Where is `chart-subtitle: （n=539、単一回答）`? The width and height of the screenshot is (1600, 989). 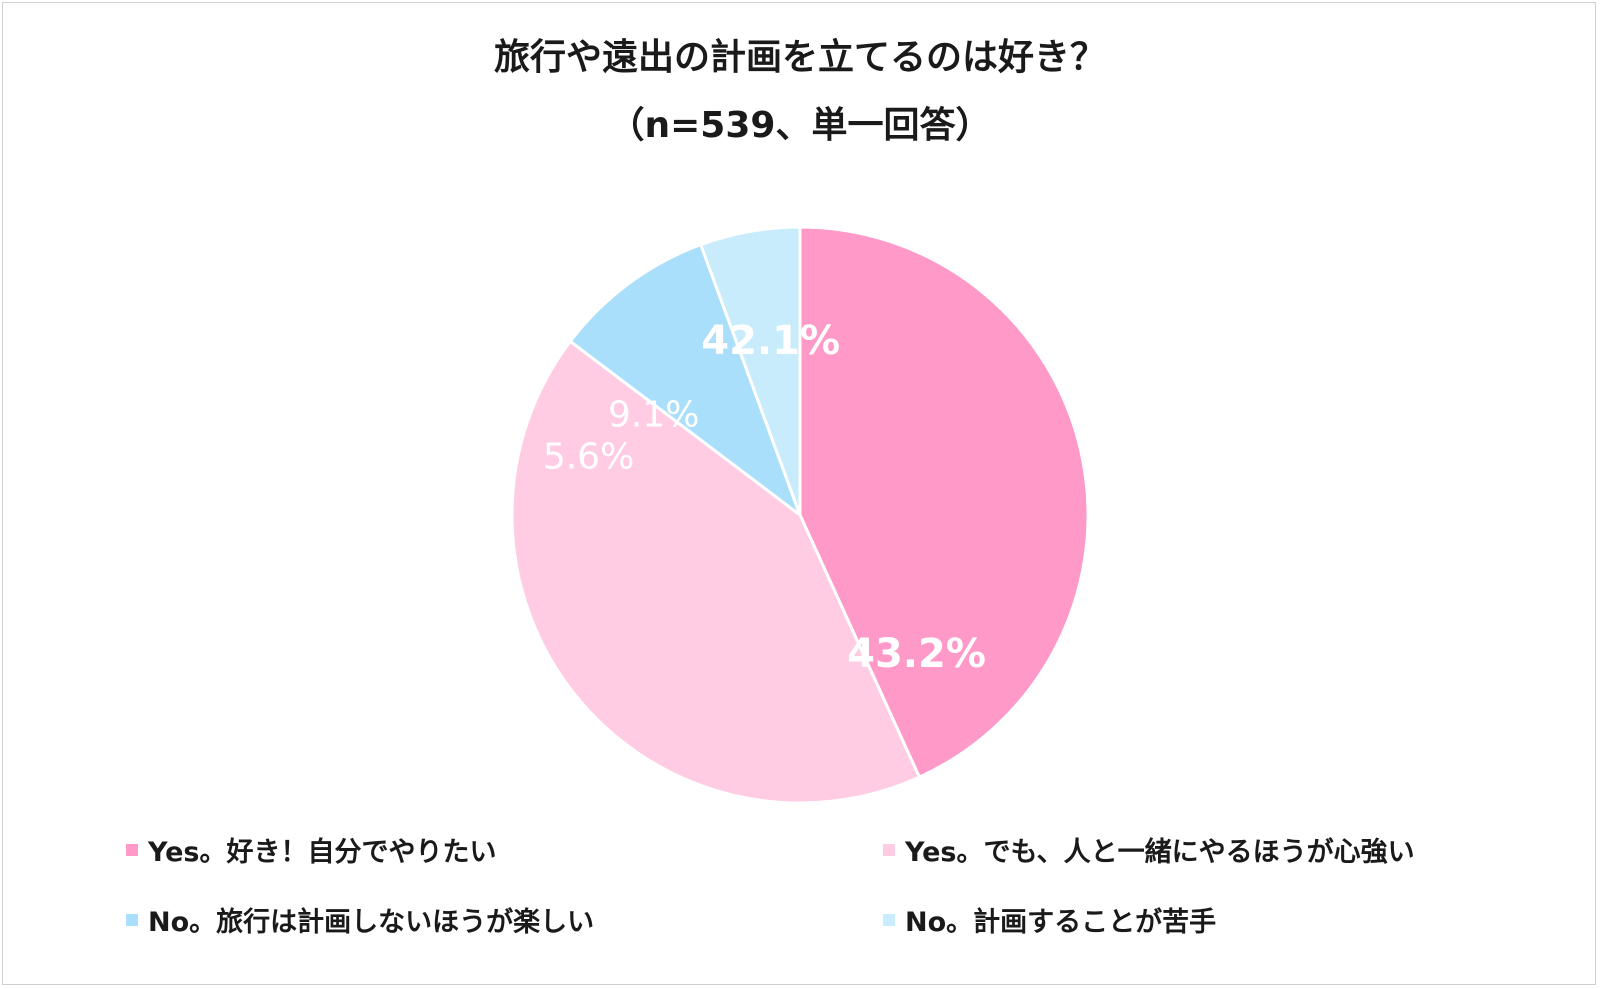
chart-subtitle: （n=539、単一回答） is located at coordinates (800, 125).